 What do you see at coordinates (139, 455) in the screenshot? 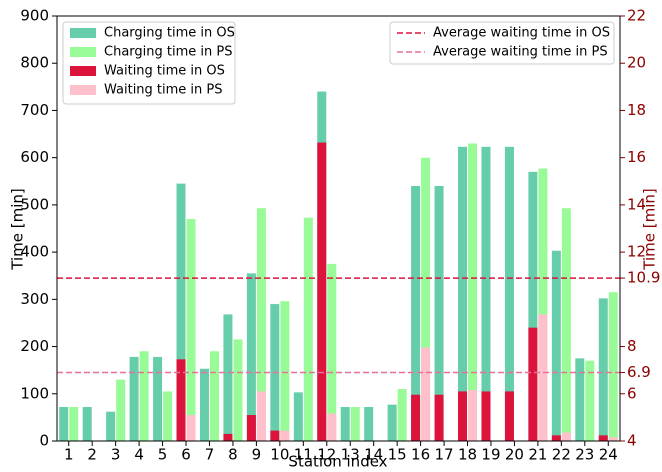
I see `x-tick-label: 4` at bounding box center [139, 455].